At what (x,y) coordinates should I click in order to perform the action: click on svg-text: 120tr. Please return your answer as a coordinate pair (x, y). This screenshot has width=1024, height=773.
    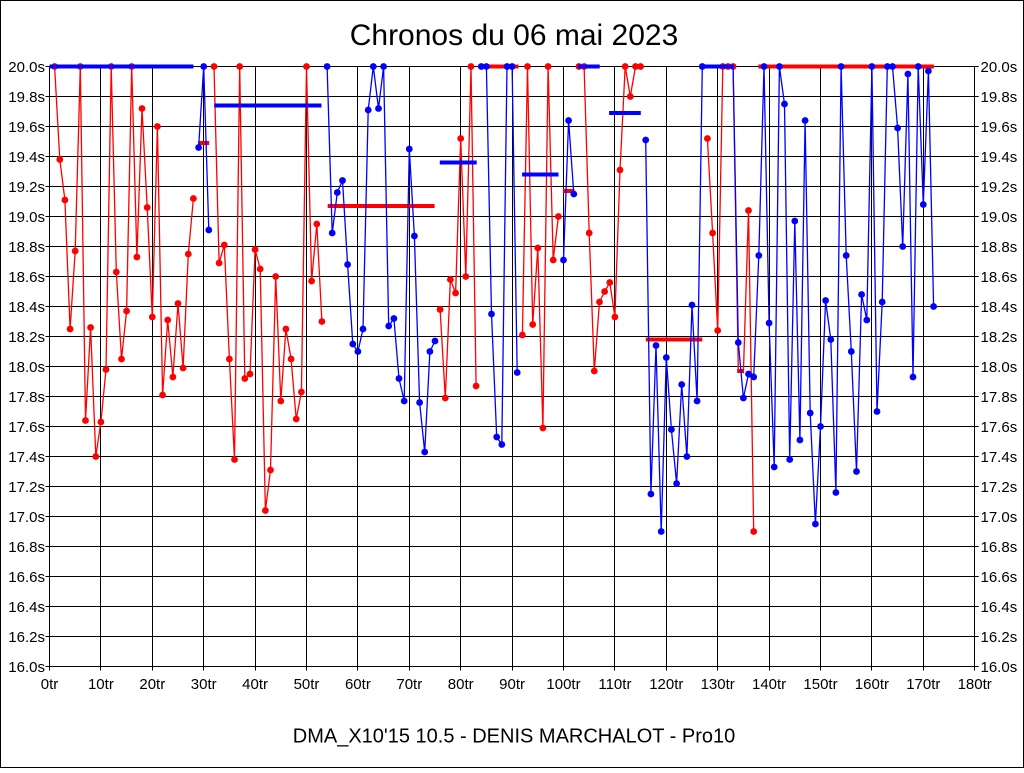
    Looking at the image, I should click on (666, 684).